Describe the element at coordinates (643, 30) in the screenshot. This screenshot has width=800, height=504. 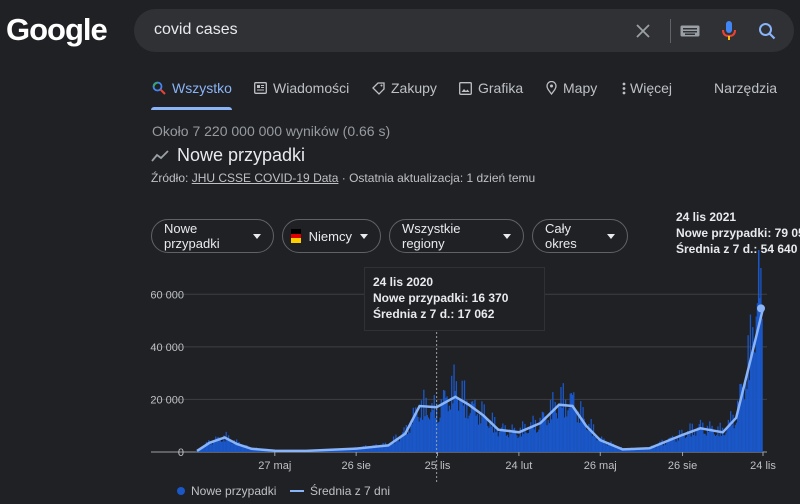
I see `clear-icon` at that location.